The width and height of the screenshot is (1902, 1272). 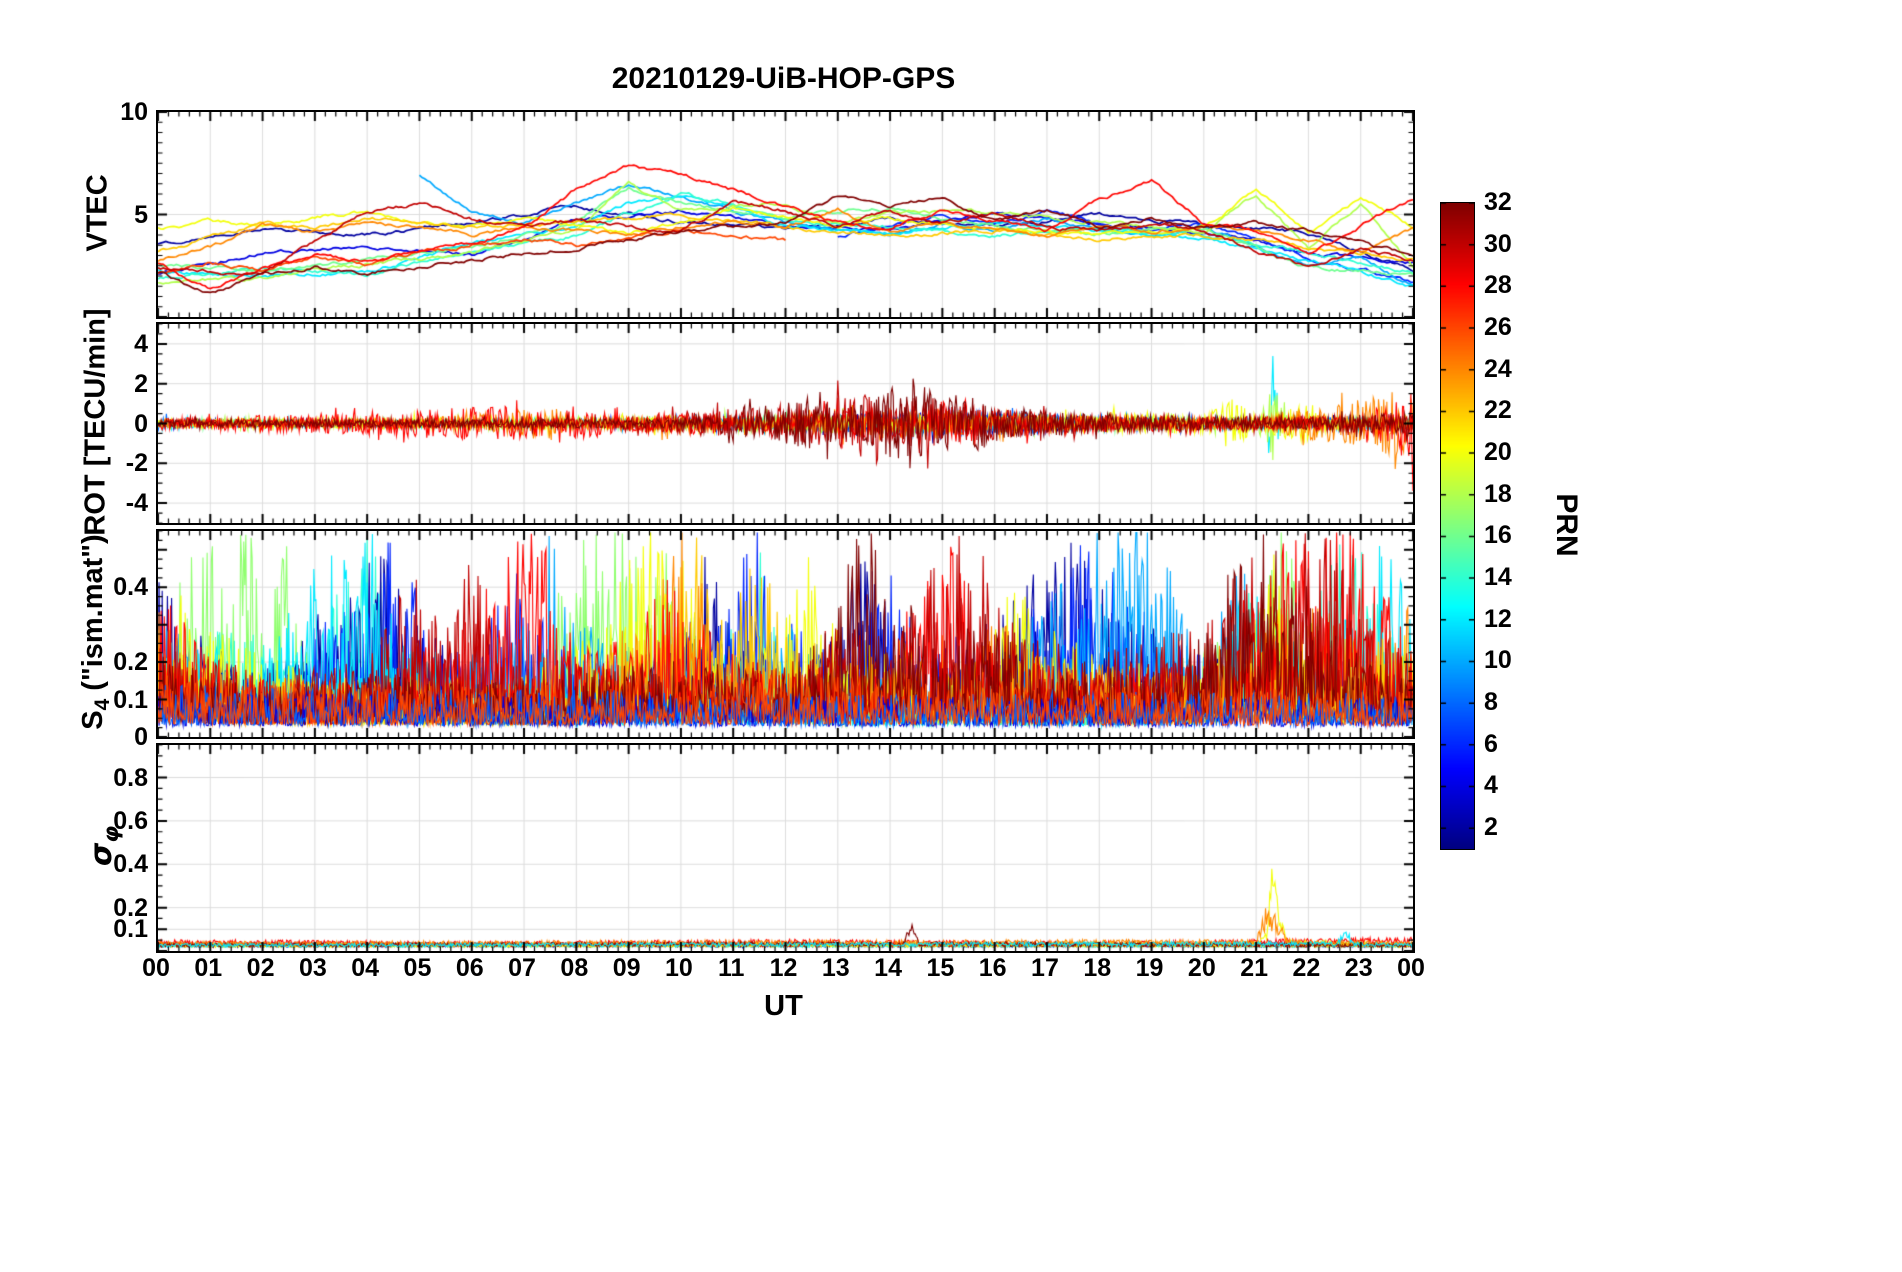 I want to click on vtec-panel, so click(x=785, y=214).